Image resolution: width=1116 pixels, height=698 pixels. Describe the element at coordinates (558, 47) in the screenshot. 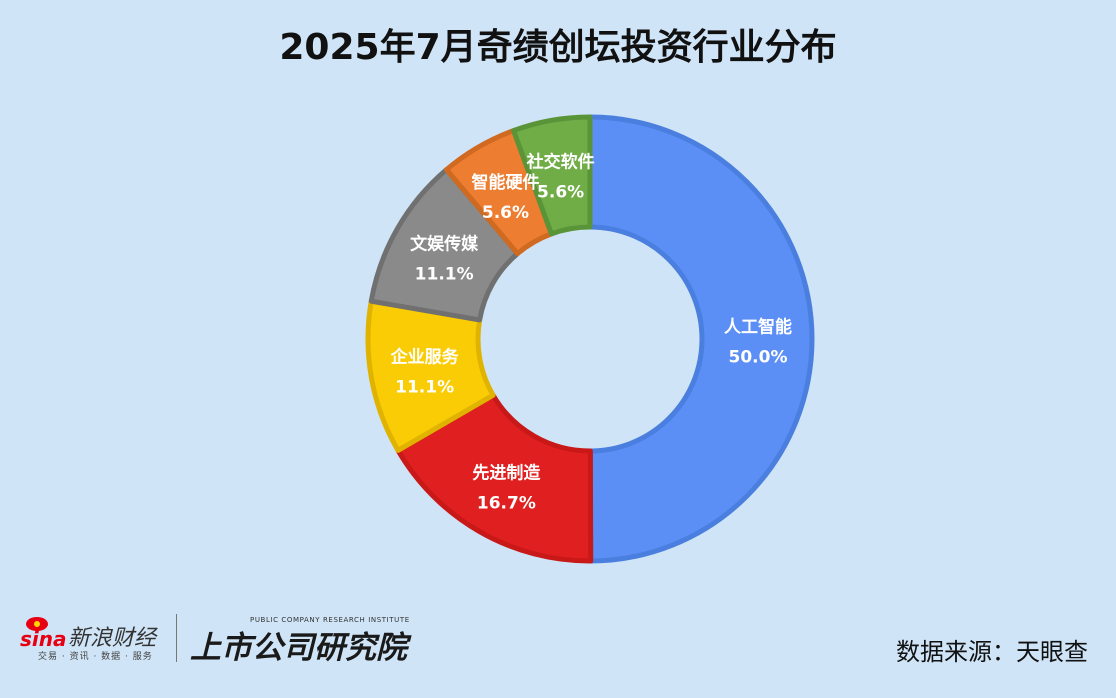

I see `chart-title: 2025年7月奇绩创坛投资行业分布` at that location.